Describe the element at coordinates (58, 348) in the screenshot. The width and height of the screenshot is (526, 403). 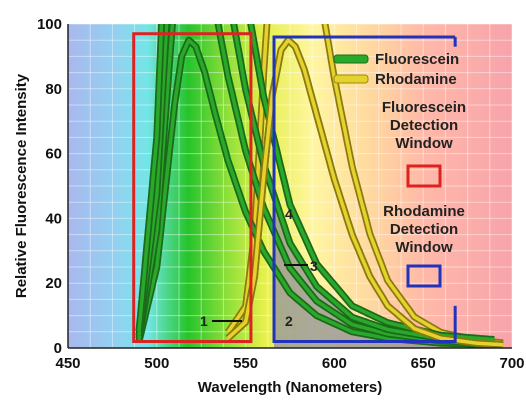
I see `y-tick-label: 0` at that location.